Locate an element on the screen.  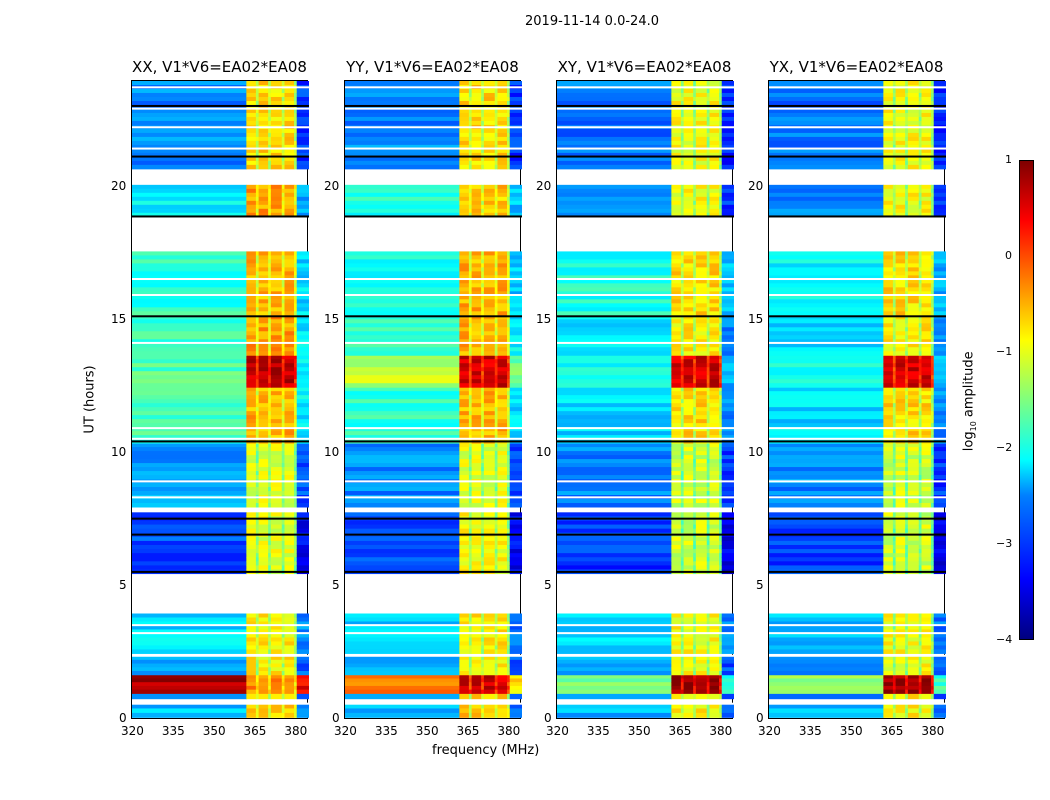
x-tick-label: 380 is located at coordinates (721, 731).